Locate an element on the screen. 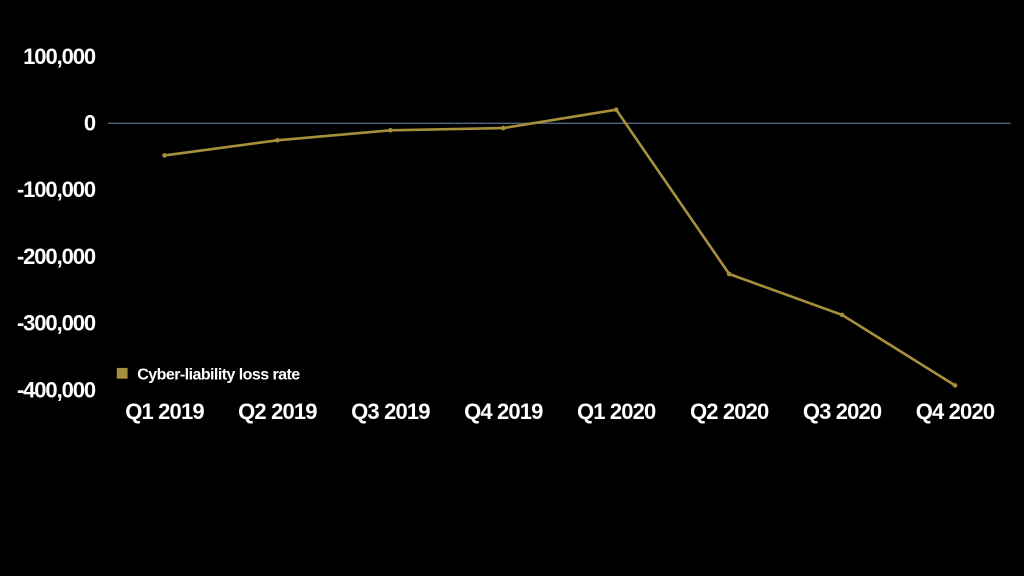 This screenshot has height=576, width=1024. svg-text: -200,000 is located at coordinates (56, 256).